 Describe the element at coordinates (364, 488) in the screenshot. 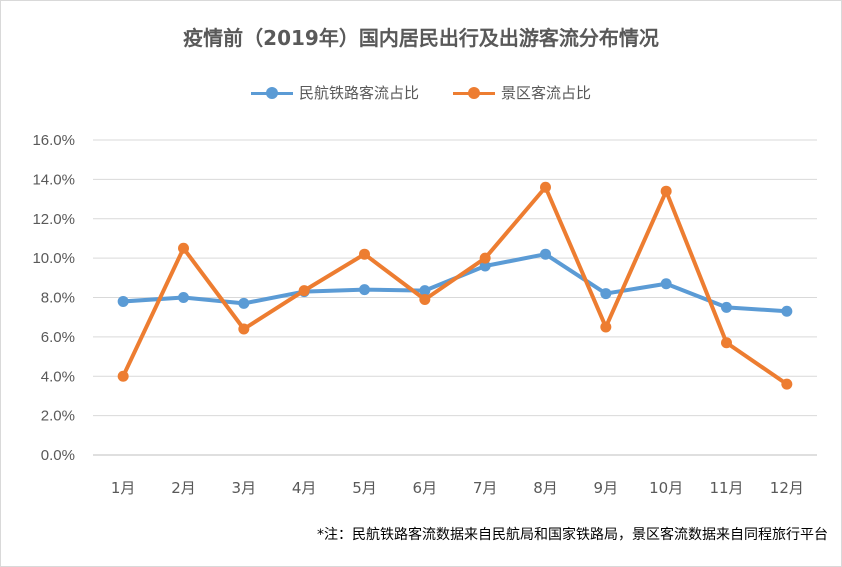

I see `x-tick-label: 5月` at that location.